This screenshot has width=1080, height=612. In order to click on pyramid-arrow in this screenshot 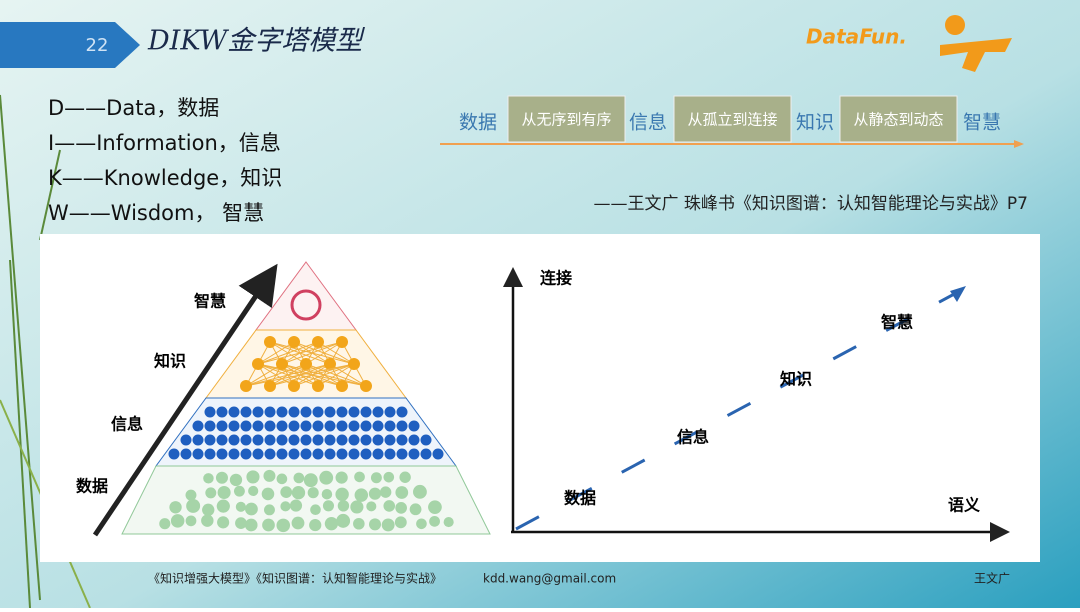, I will do `click(185, 400)`.